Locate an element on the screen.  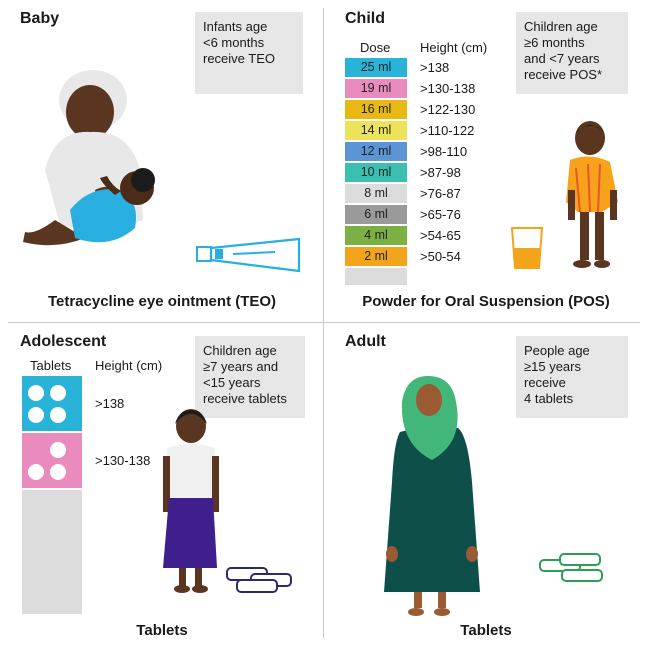
child-title: Child is located at coordinates (365, 18).